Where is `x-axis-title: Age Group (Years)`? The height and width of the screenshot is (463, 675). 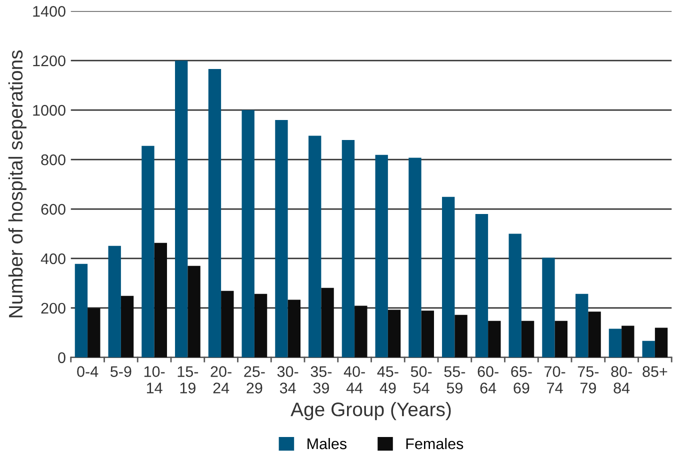 x-axis-title: Age Group (Years) is located at coordinates (370, 411).